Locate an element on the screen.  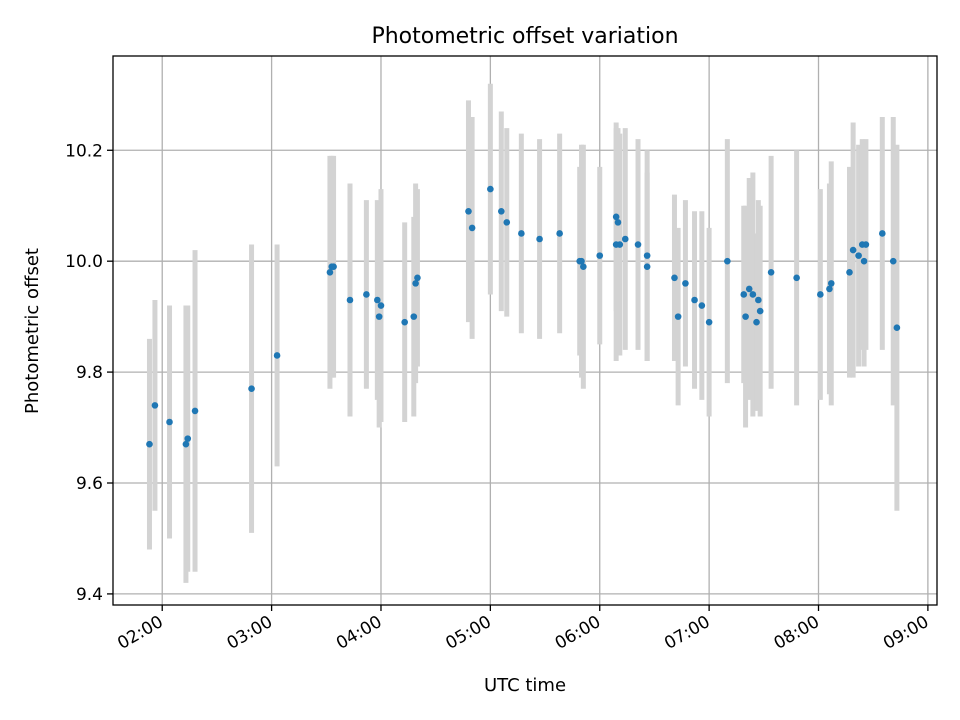
x-tick-label: 06:00 is located at coordinates (578, 633).